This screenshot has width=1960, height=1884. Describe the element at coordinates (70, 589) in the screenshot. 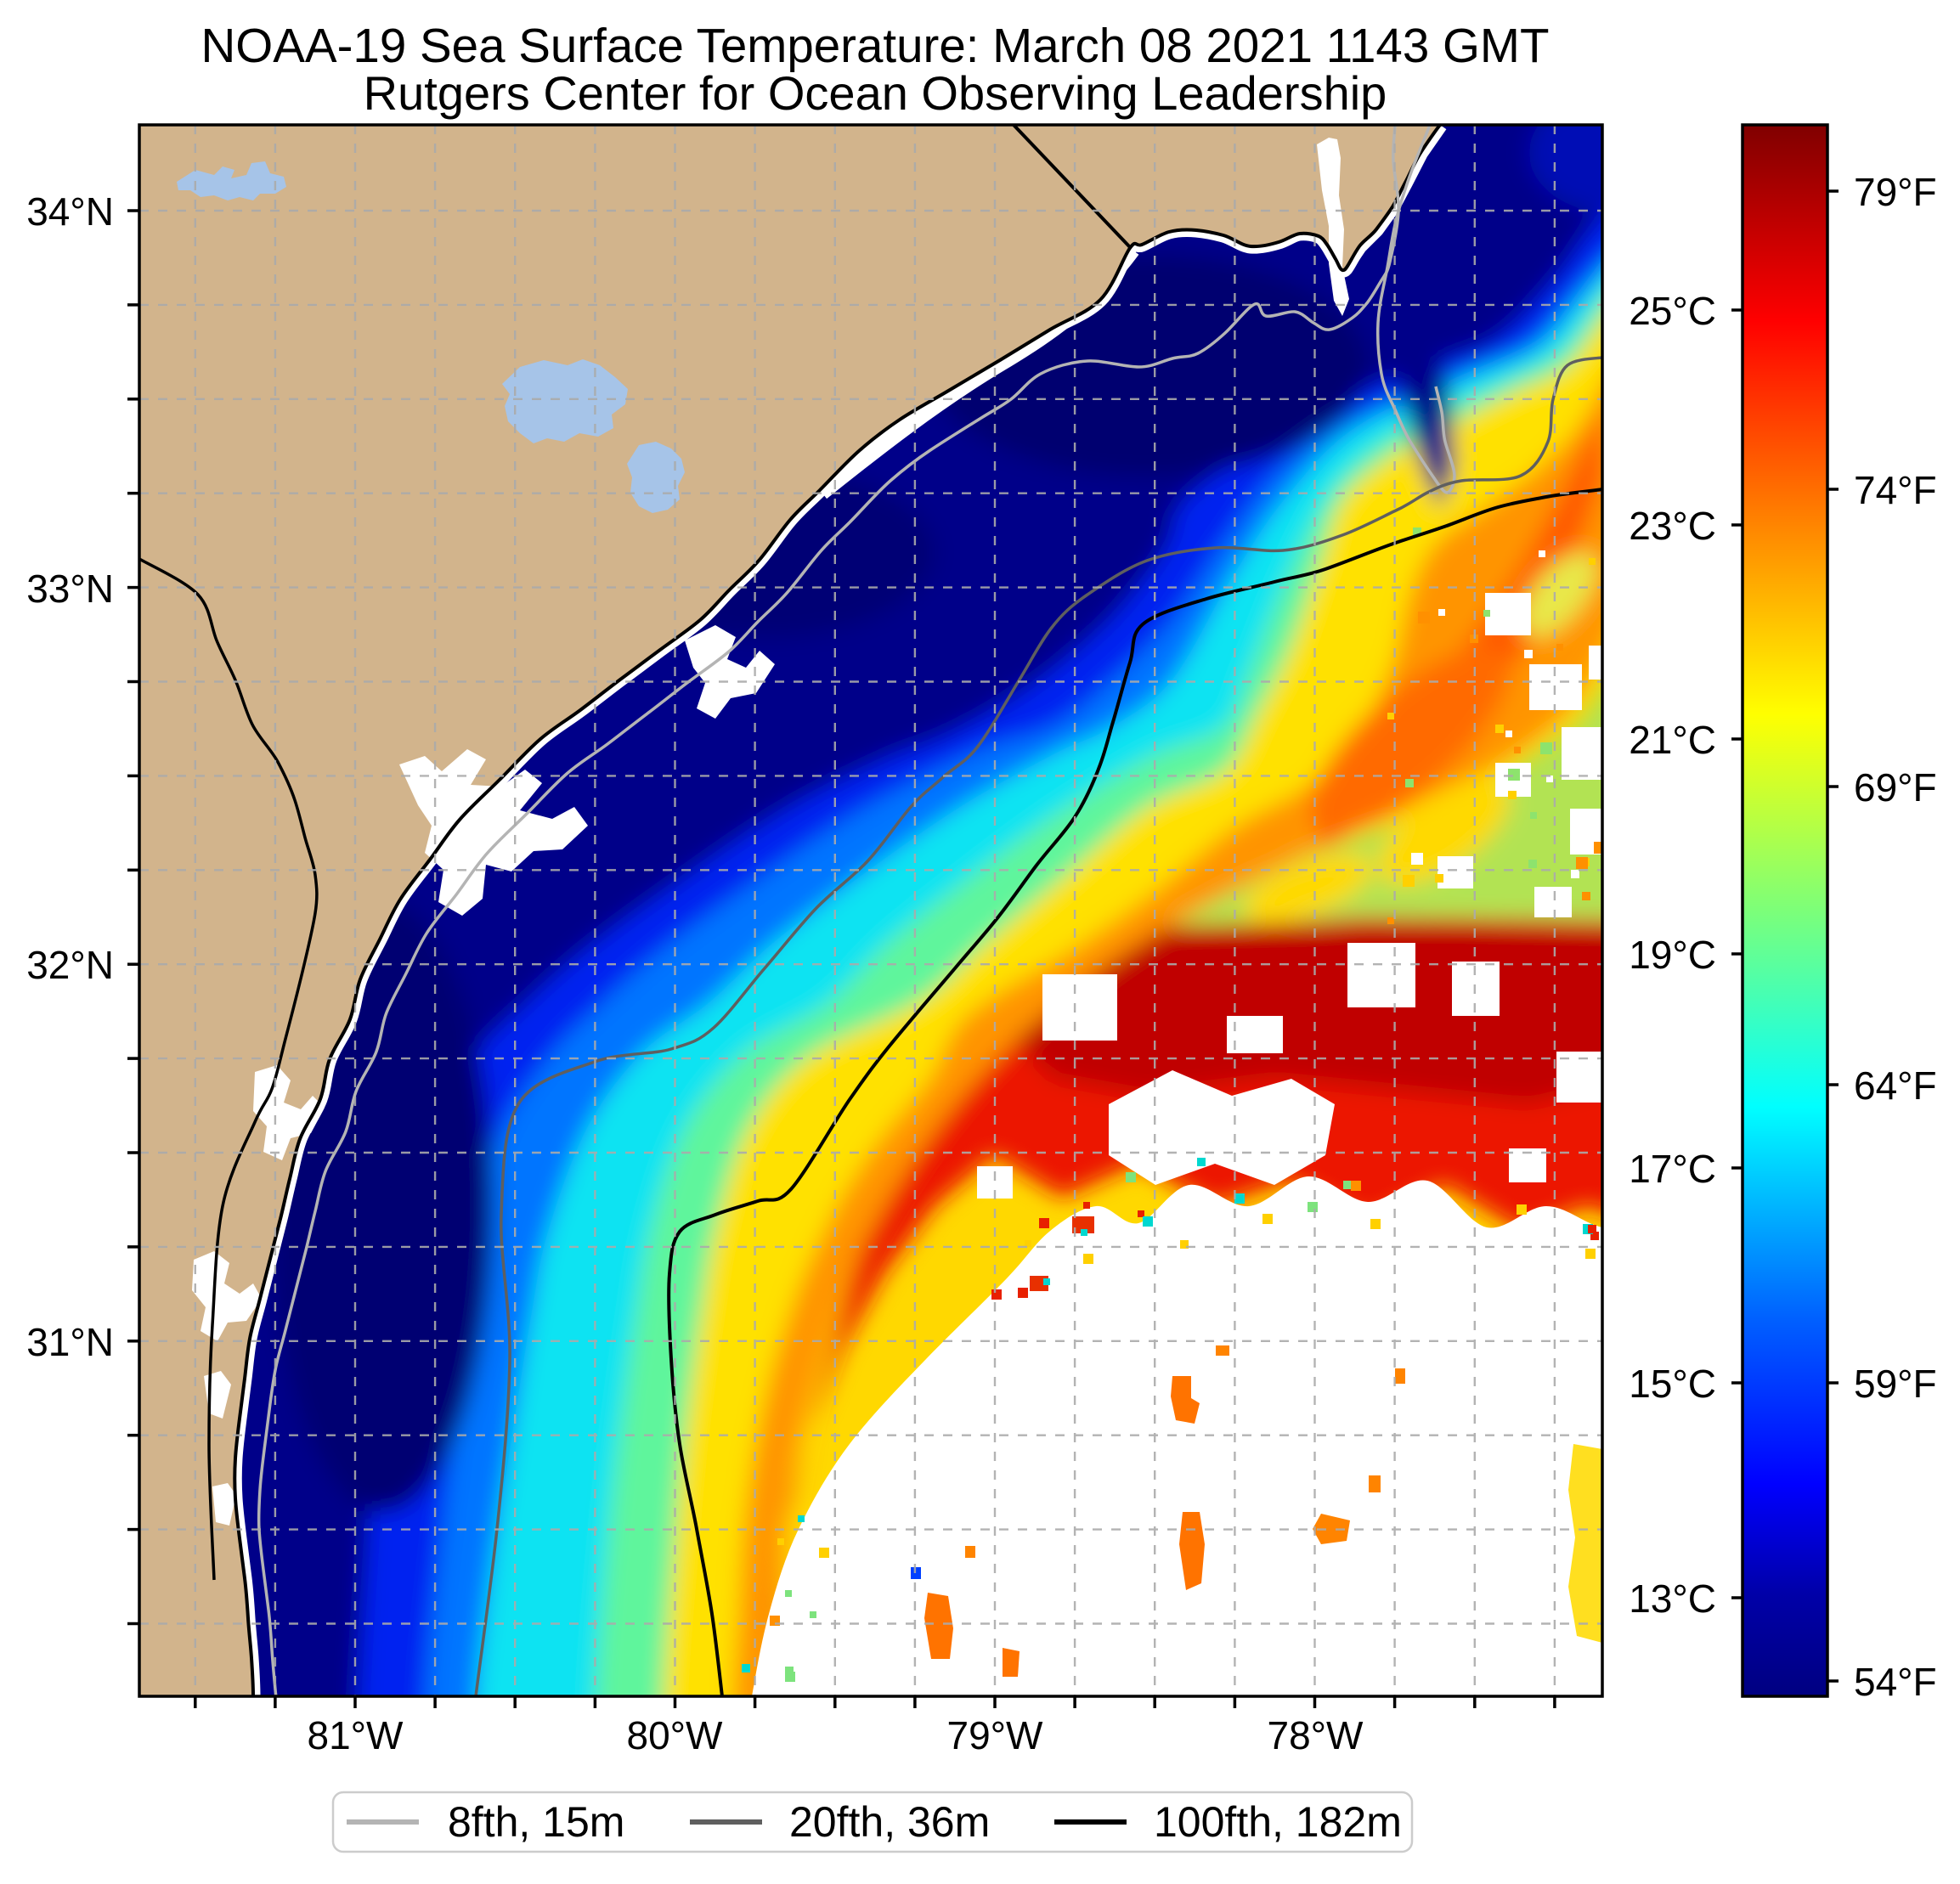

I see `svg-text: 33°N` at that location.